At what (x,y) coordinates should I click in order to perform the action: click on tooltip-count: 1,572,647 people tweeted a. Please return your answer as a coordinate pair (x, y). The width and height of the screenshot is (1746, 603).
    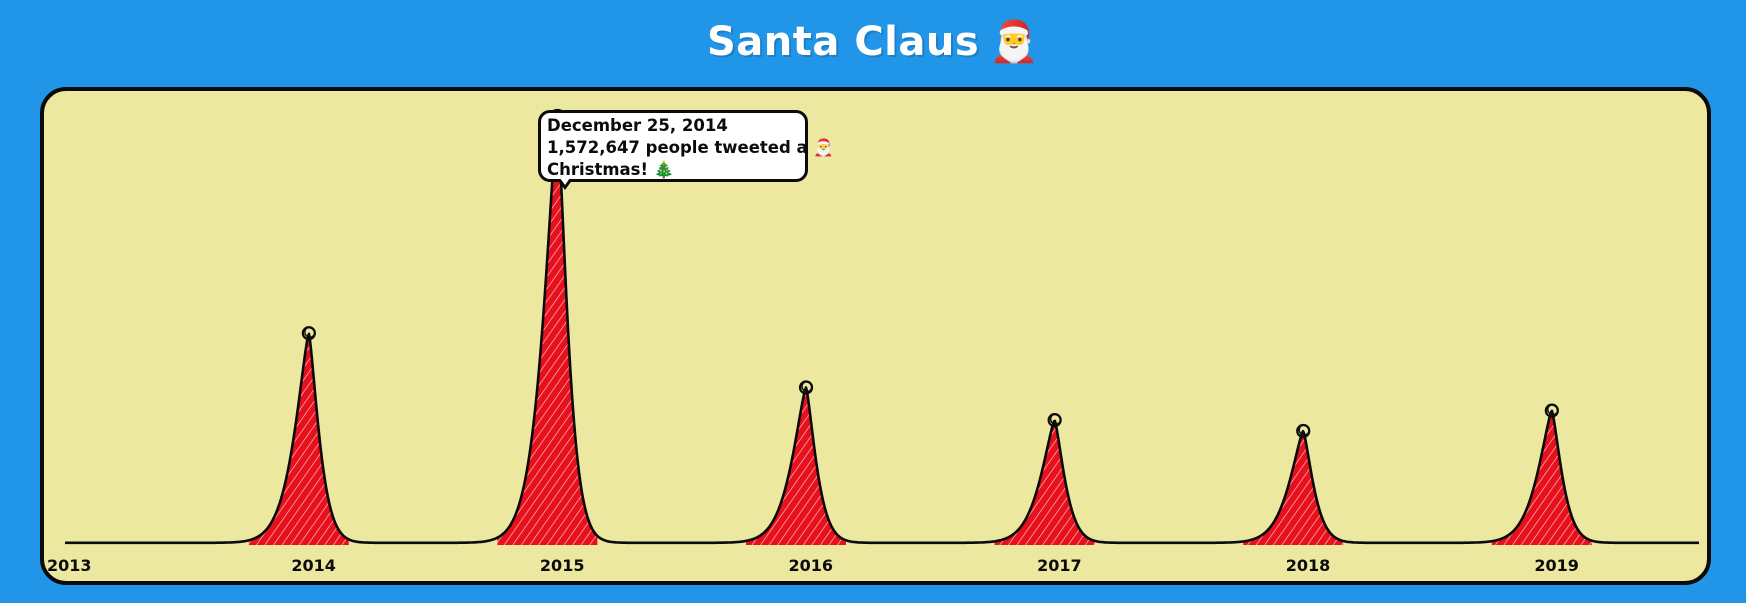
    Looking at the image, I should click on (677, 147).